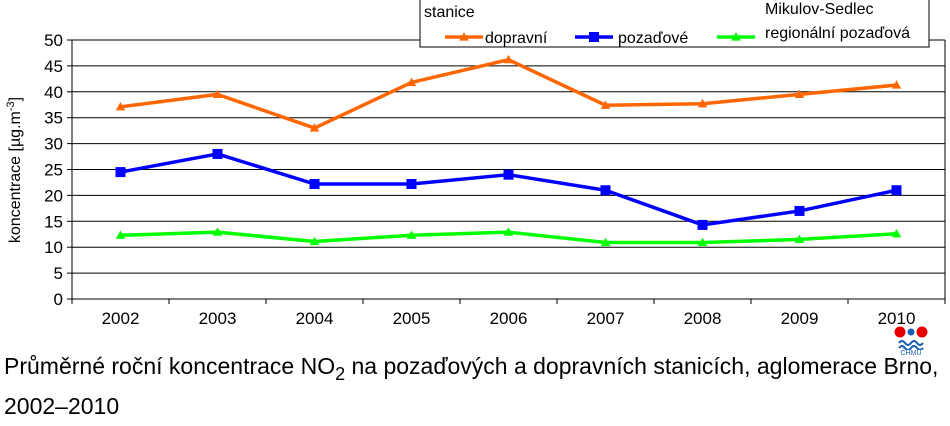  What do you see at coordinates (508, 189) in the screenshot?
I see `series-line` at bounding box center [508, 189].